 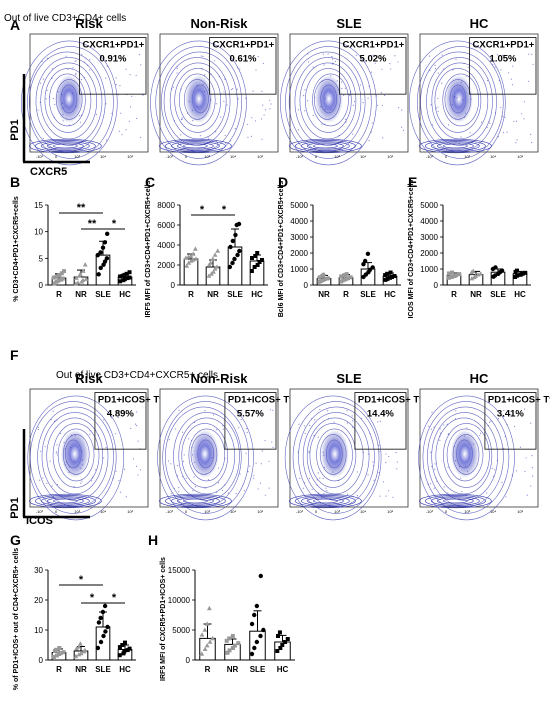 What do you see at coordinates (510, 414) in the screenshot?
I see `gate-percentage: 3.41%` at bounding box center [510, 414].